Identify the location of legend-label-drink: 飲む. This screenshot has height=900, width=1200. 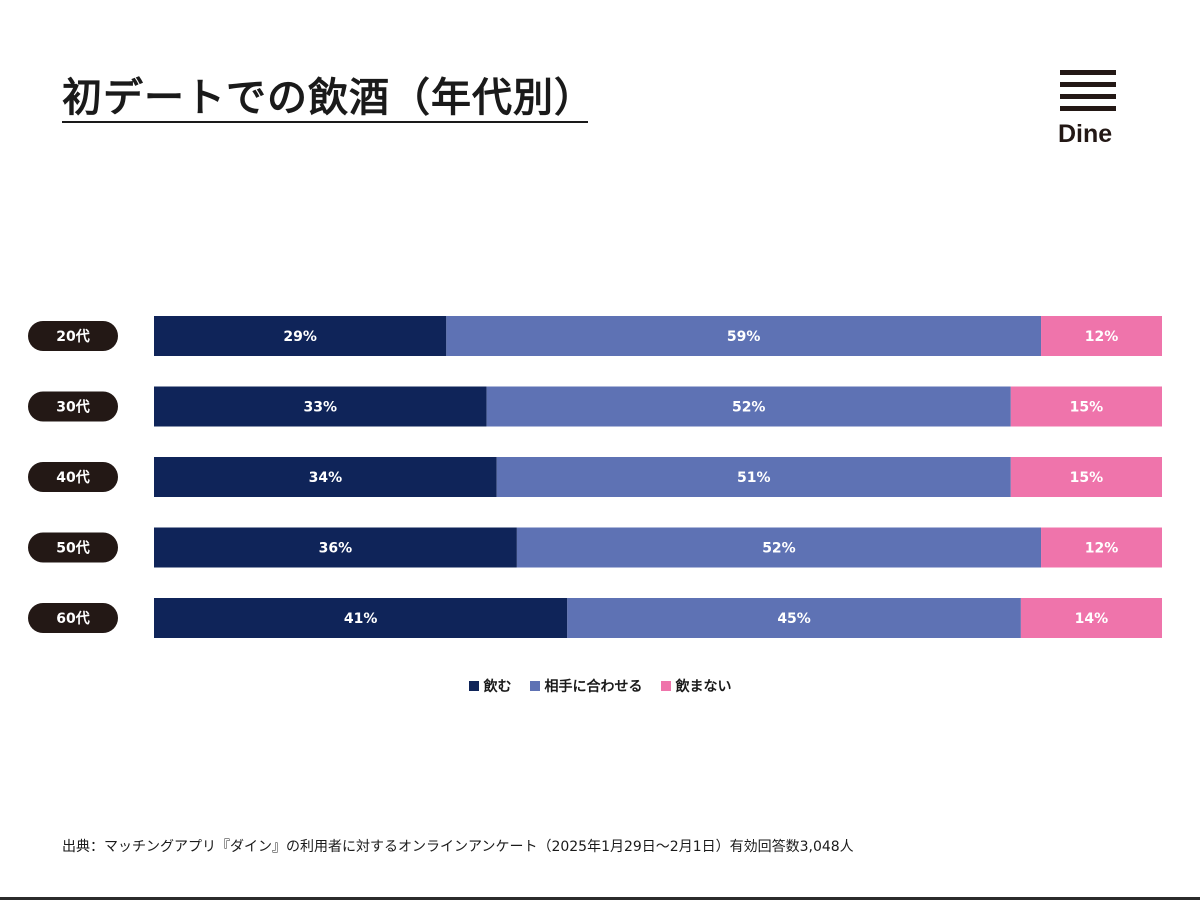
(497, 687).